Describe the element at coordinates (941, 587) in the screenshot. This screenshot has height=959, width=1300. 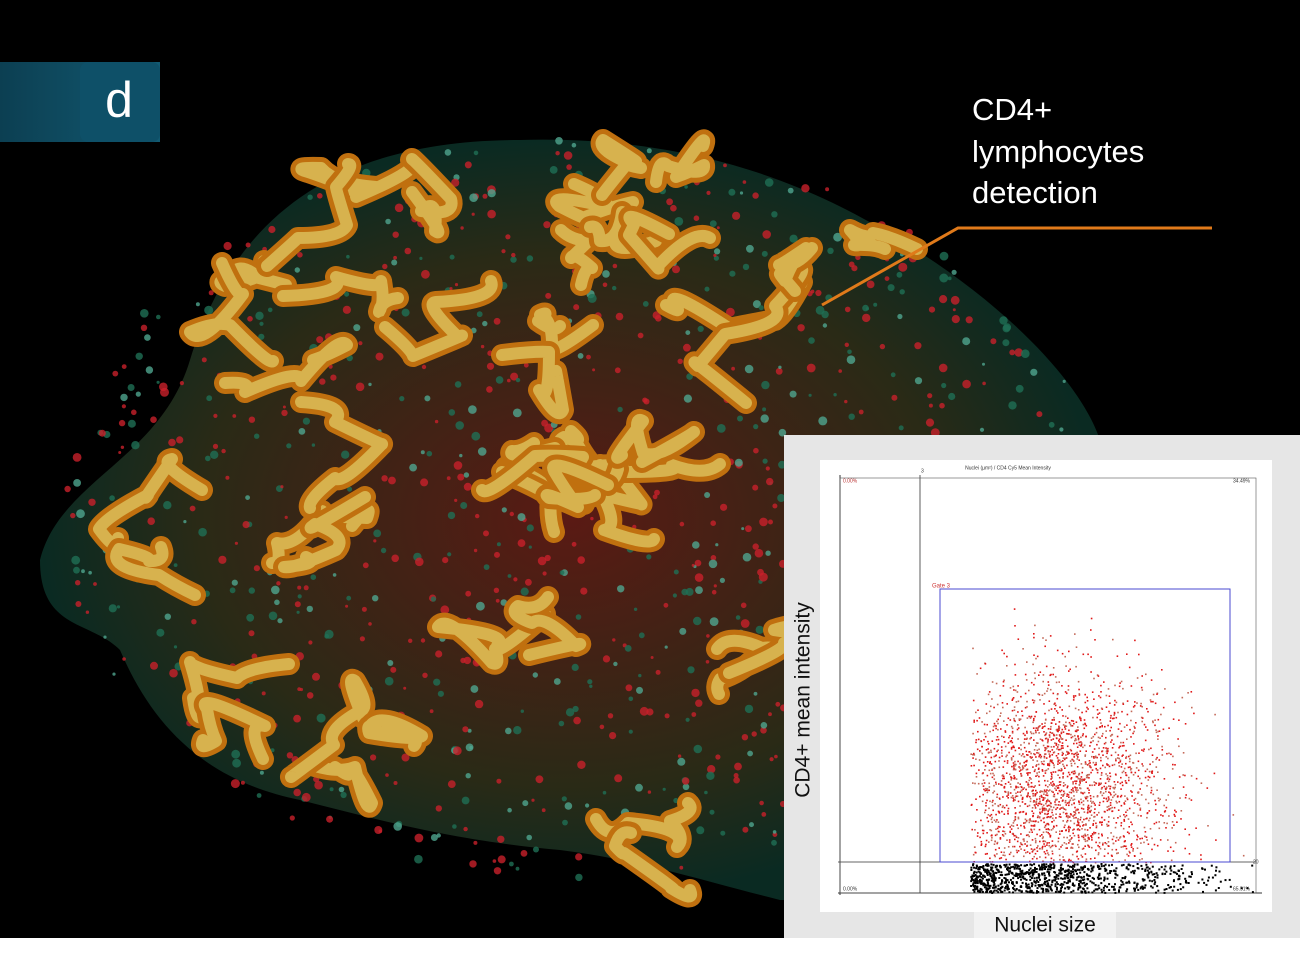
I see `gate-label: Gate 3` at that location.